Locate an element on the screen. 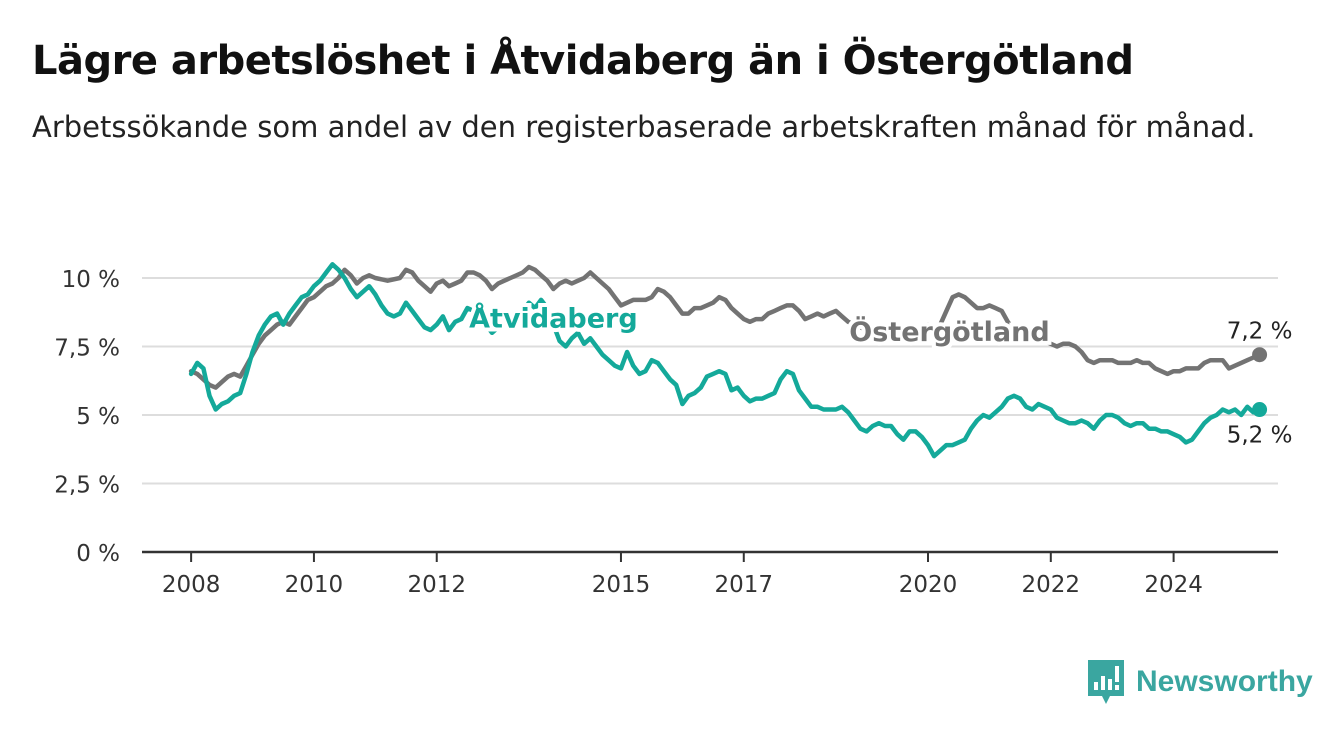  series-labels: 7,2 % Östergötland 5,2 % Åtvidaberg is located at coordinates (880, 374).